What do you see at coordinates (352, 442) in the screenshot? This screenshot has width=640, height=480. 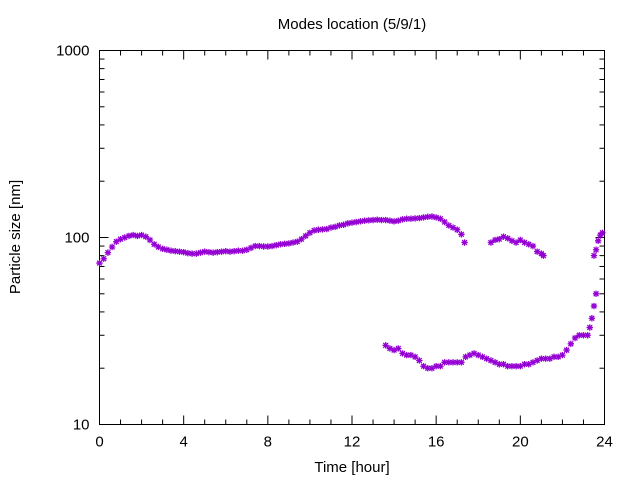 I see `x-tick-label: 12` at bounding box center [352, 442].